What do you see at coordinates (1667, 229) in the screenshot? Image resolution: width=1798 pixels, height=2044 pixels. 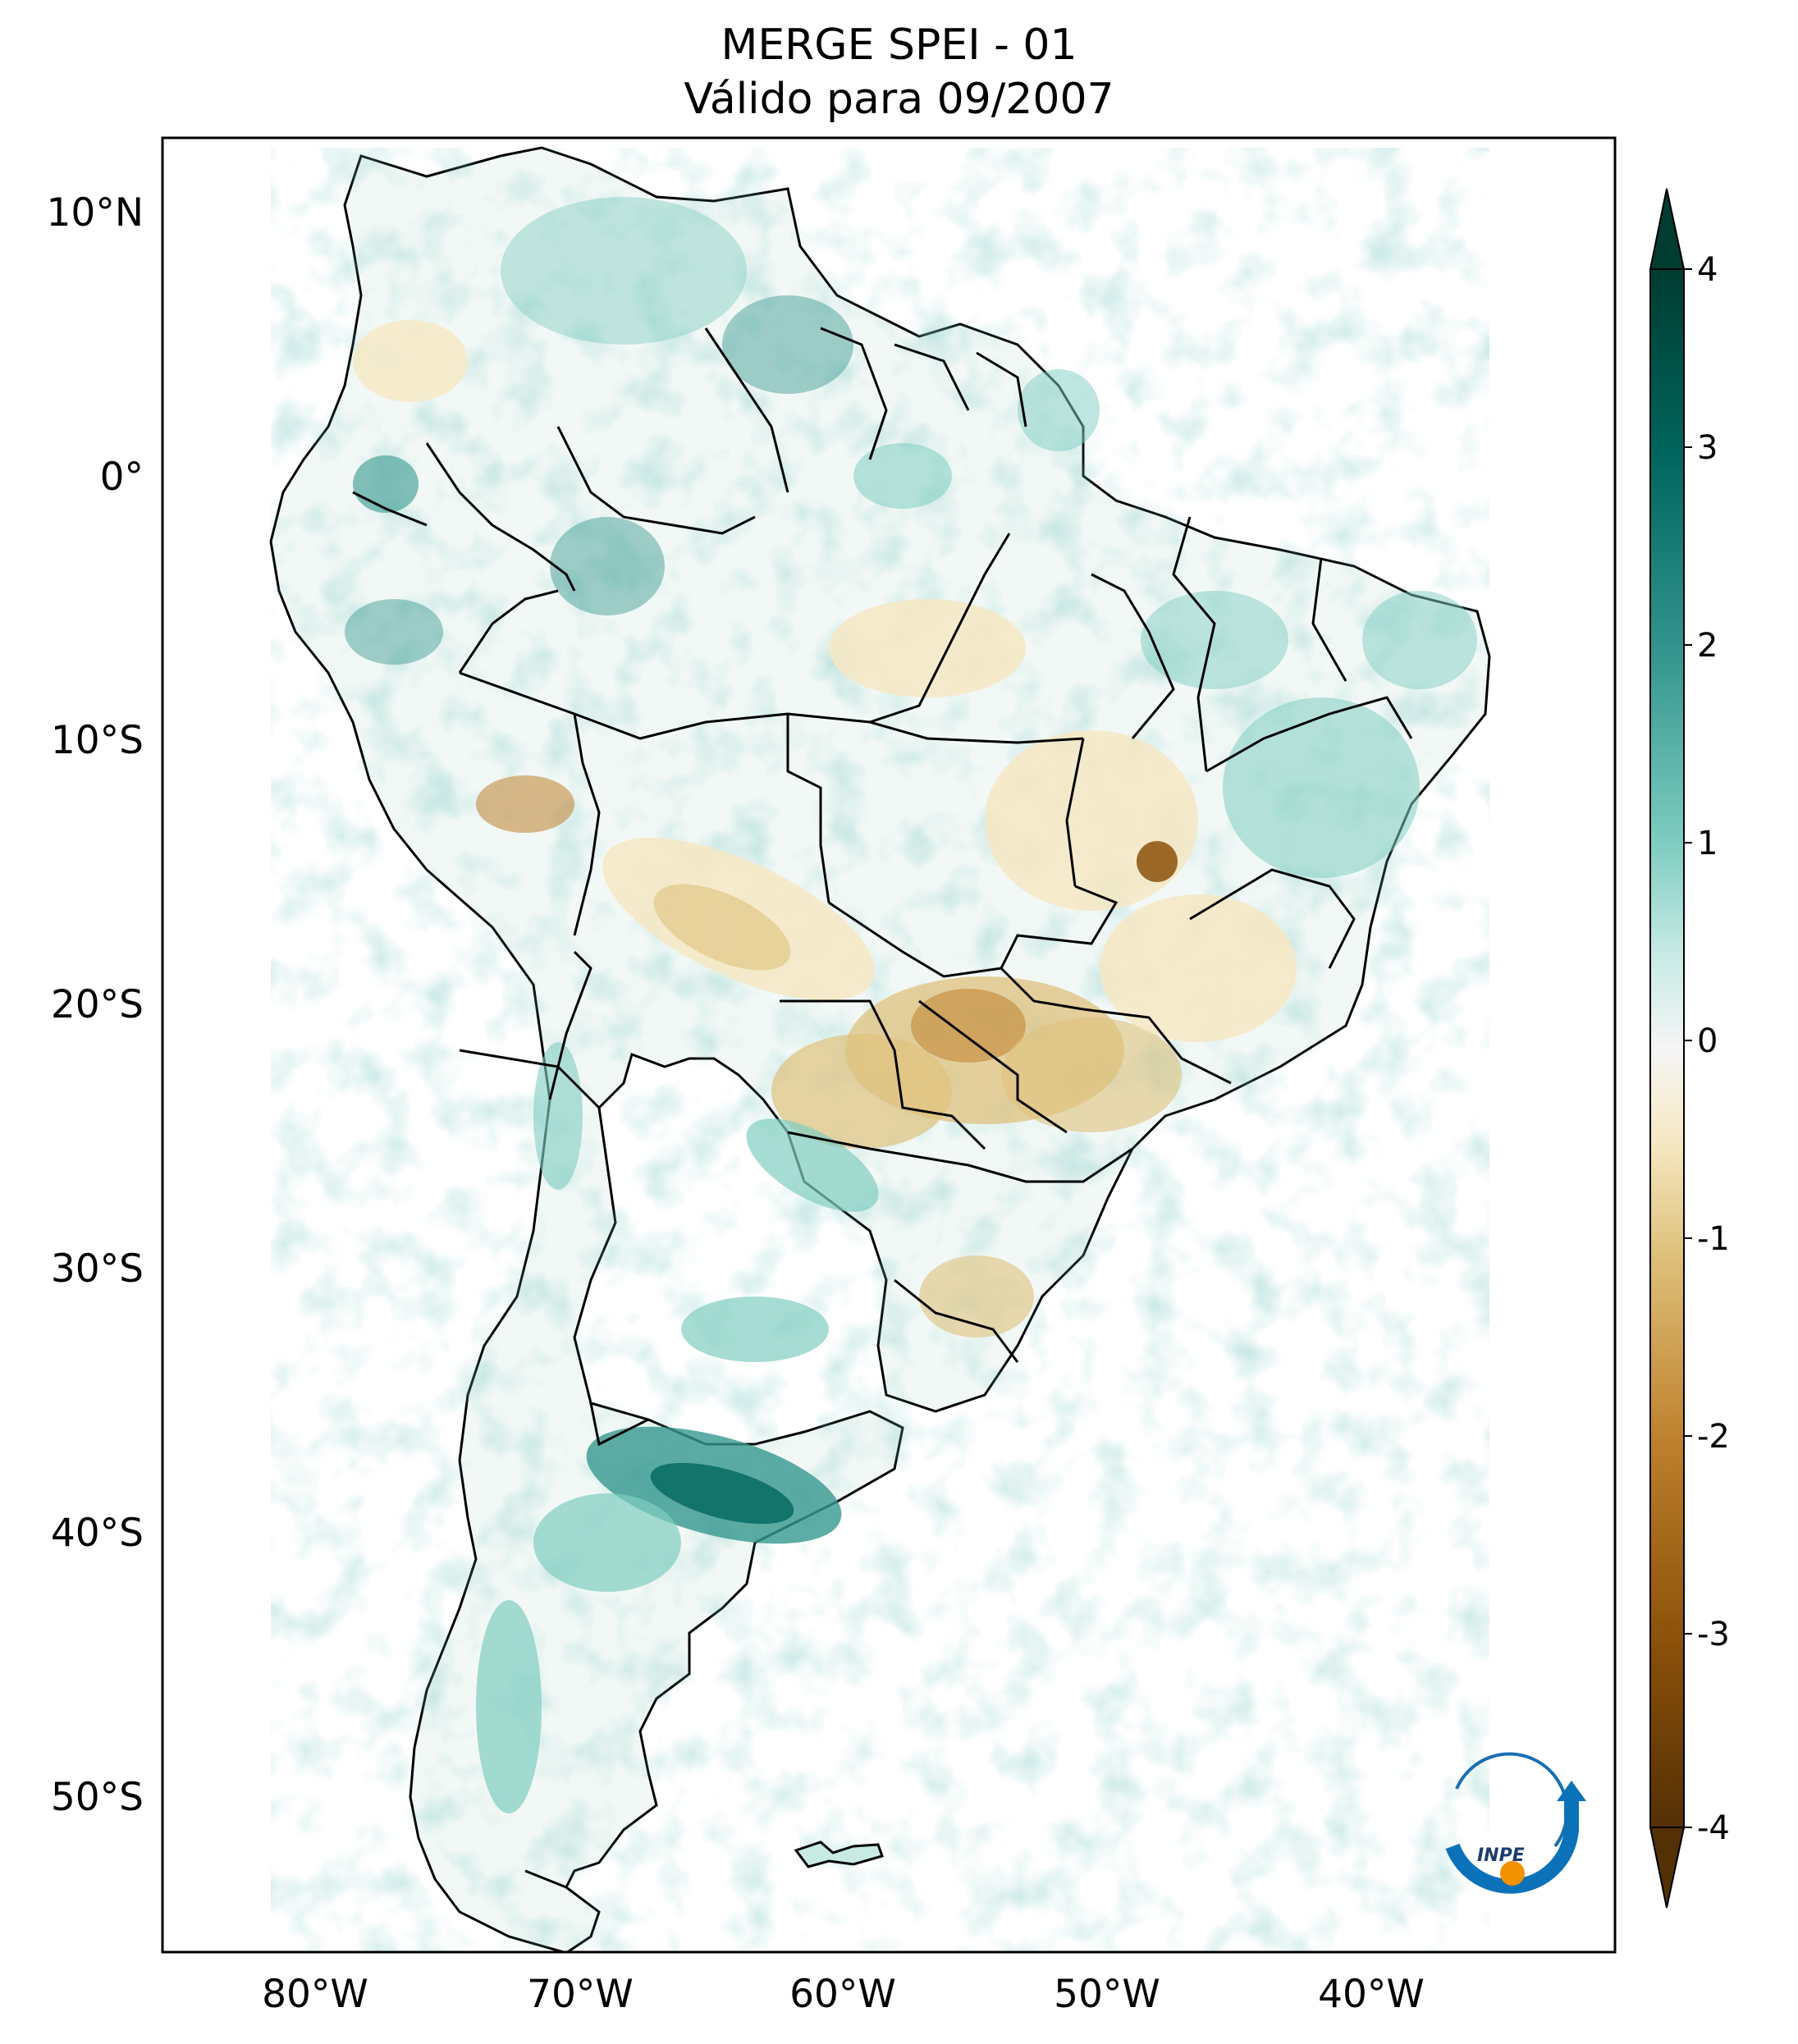 I see `colorbar-upper-extend` at bounding box center [1667, 229].